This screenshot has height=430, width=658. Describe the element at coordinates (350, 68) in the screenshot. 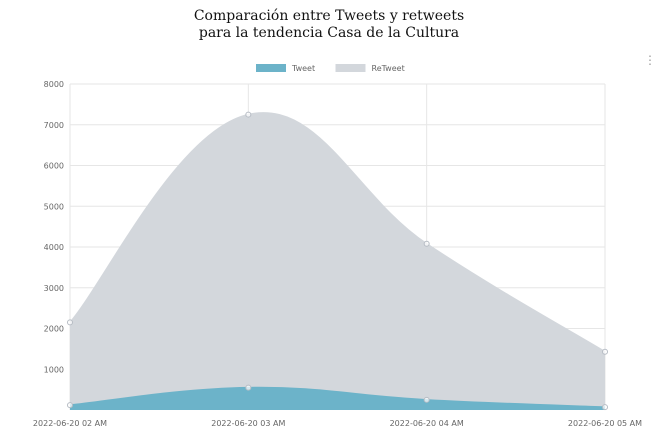

I see `legend-swatch-retweet` at that location.